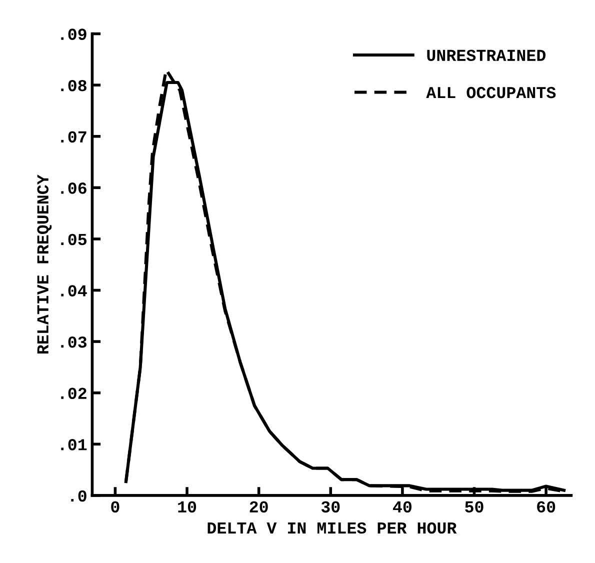 Image resolution: width=595 pixels, height=563 pixels. Describe the element at coordinates (73, 394) in the screenshot. I see `y-tick-label: .02` at that location.